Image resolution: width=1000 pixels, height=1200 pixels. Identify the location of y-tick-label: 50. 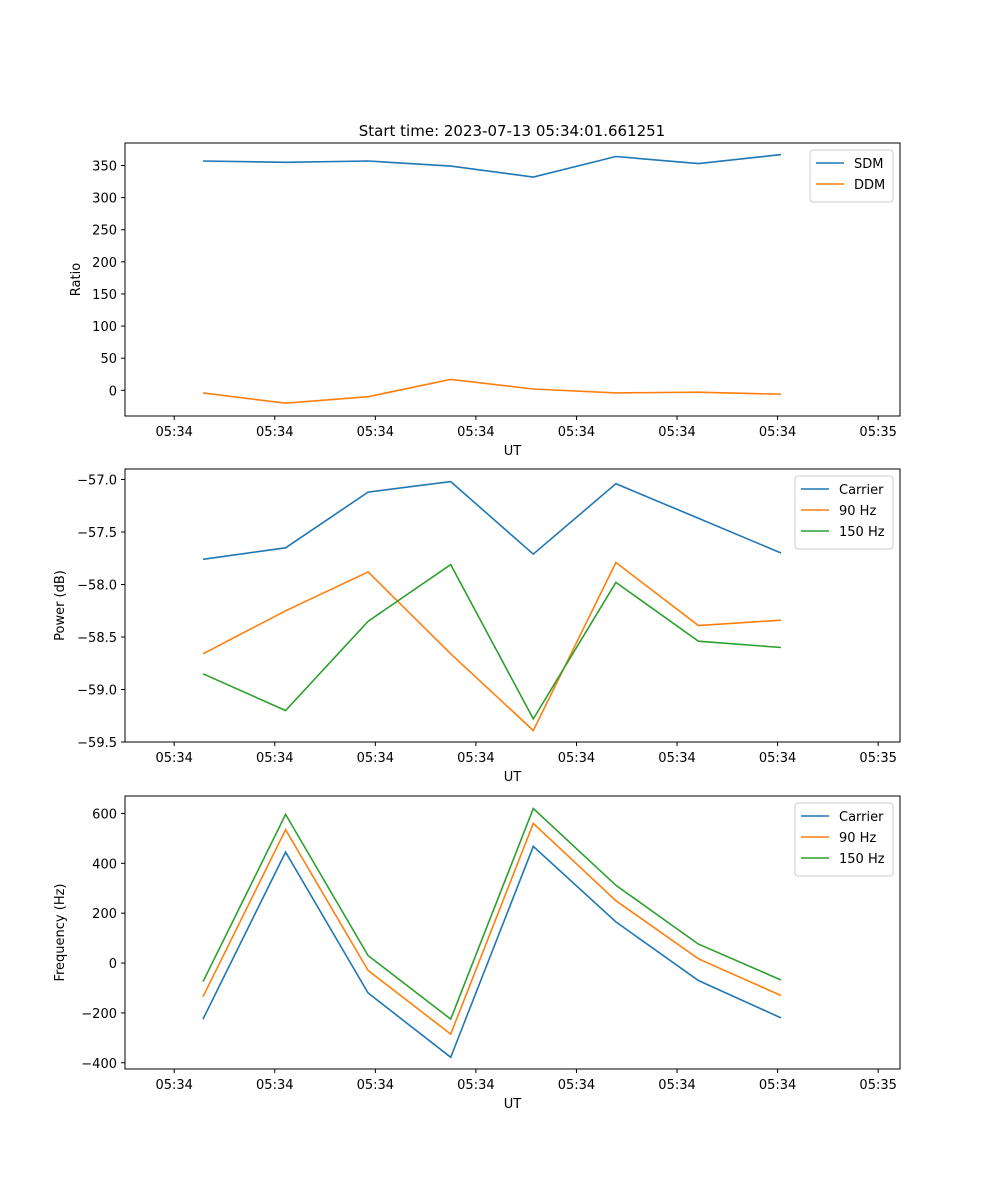
(108, 359).